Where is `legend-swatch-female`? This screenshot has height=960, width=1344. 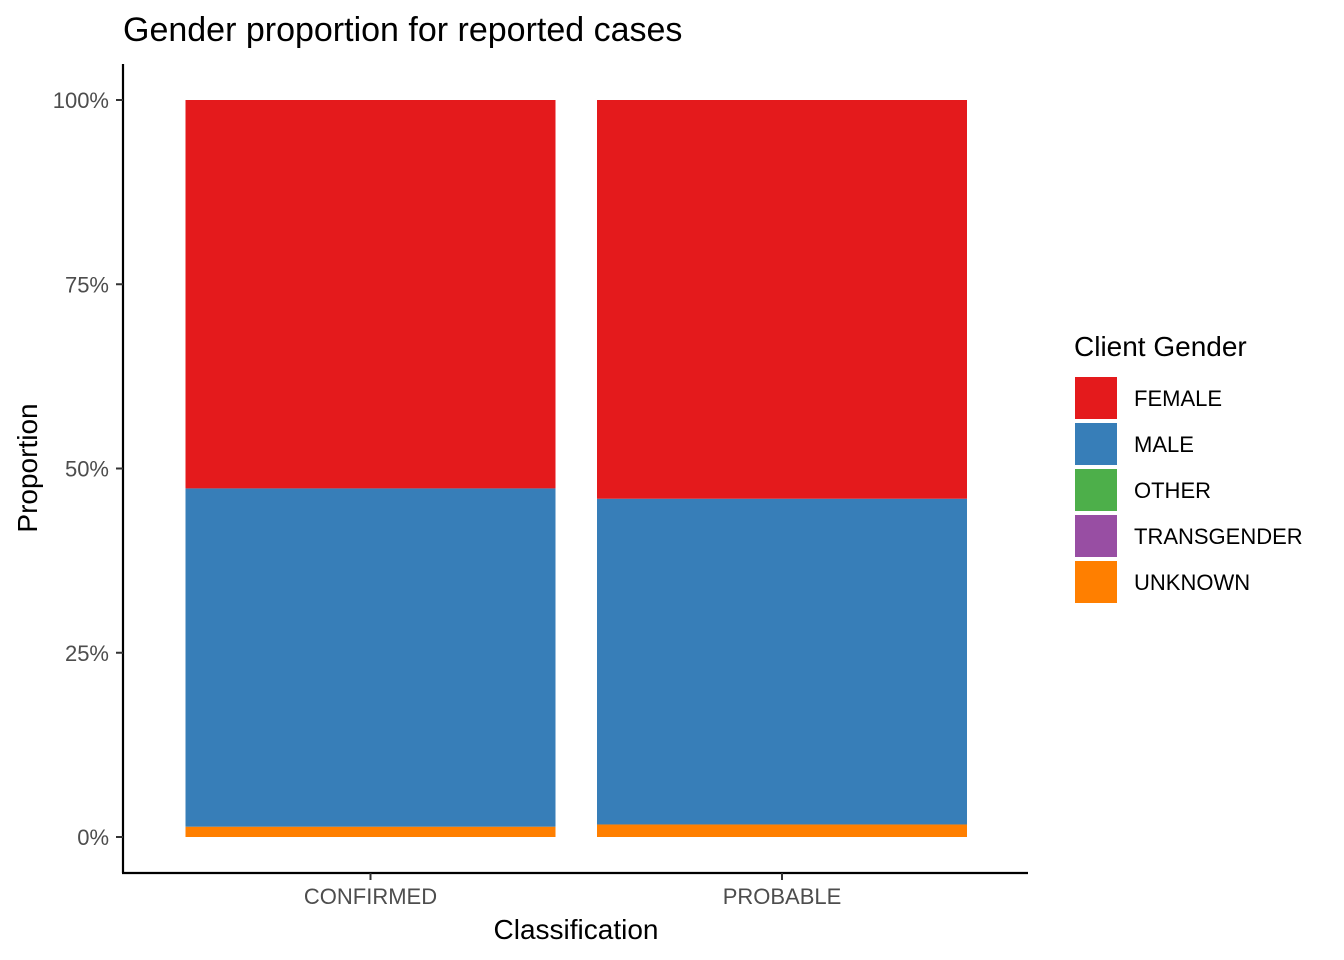
legend-swatch-female is located at coordinates (1096, 398).